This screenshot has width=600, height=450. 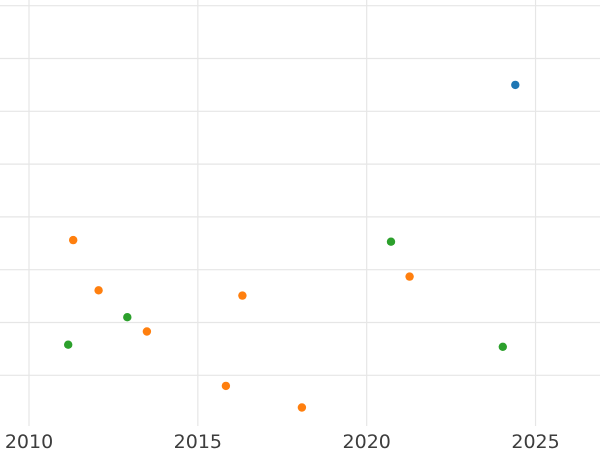 What do you see at coordinates (29, 440) in the screenshot?
I see `x-tick-label: 2010` at bounding box center [29, 440].